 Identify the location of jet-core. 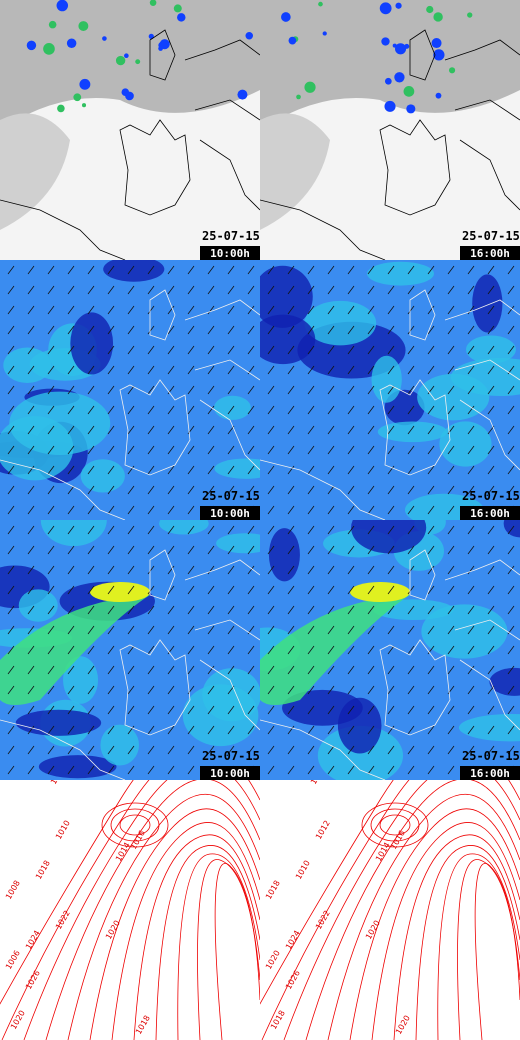
(120, 592).